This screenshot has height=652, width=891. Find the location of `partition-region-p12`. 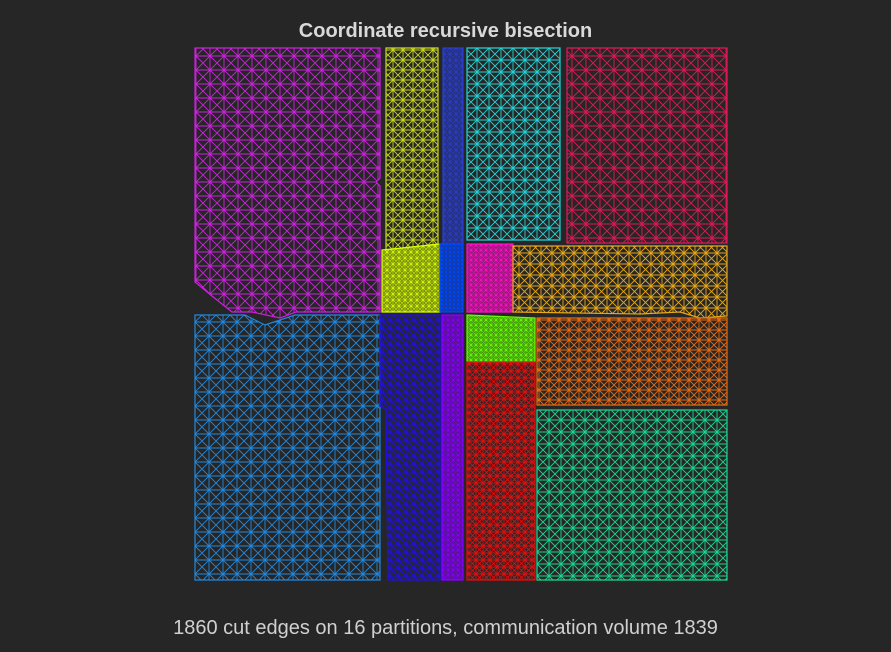

partition-region-p12 is located at coordinates (452, 447).